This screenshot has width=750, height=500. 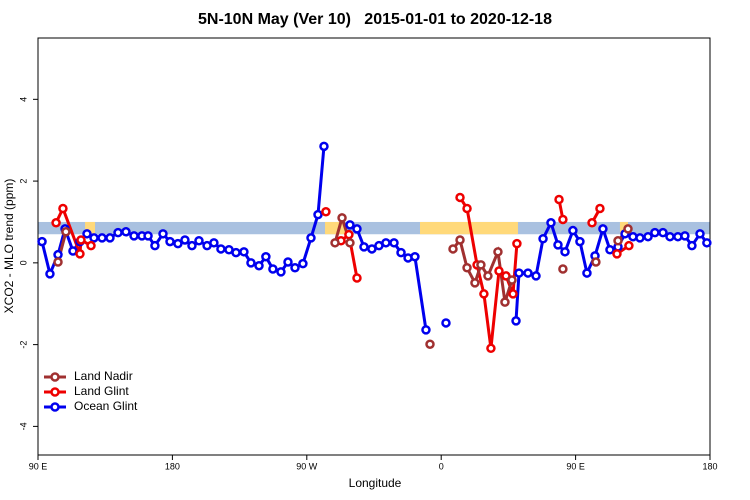 I want to click on y-tick-label: 4, so click(x=23, y=99).